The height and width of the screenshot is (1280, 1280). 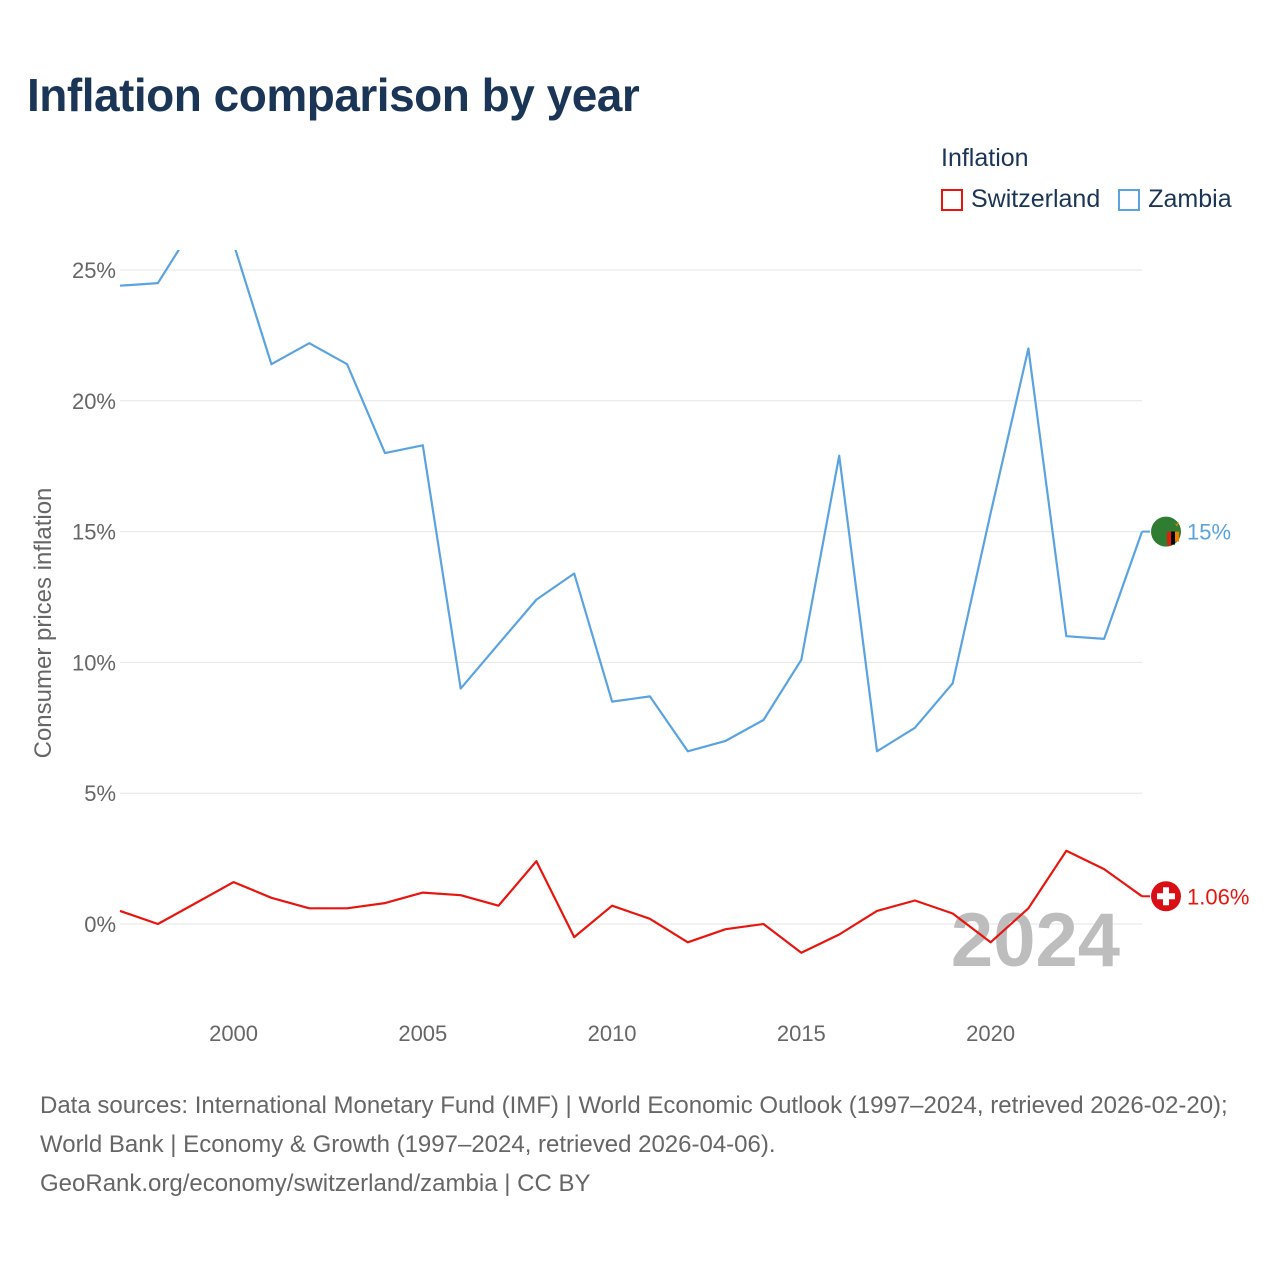 I want to click on y-tick-label: 0%, so click(x=100, y=924).